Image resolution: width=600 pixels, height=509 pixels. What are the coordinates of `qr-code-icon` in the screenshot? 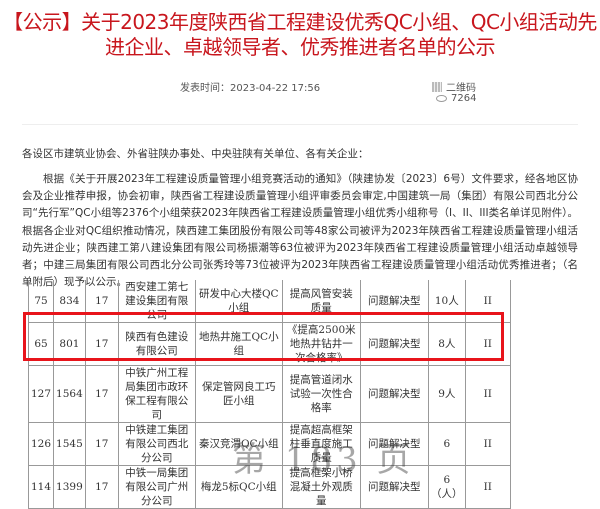 It's located at (437, 86).